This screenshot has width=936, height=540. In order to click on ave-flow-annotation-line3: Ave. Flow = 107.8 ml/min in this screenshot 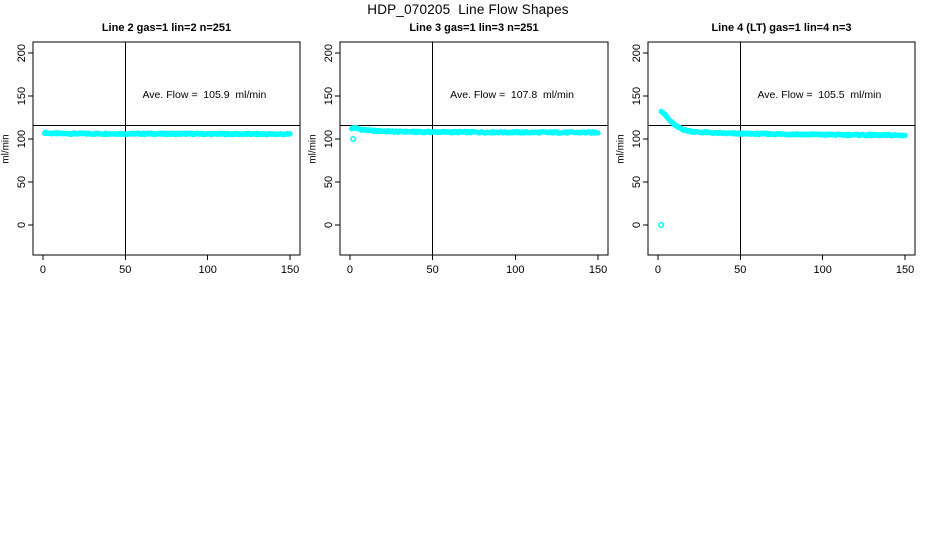, I will do `click(512, 95)`.